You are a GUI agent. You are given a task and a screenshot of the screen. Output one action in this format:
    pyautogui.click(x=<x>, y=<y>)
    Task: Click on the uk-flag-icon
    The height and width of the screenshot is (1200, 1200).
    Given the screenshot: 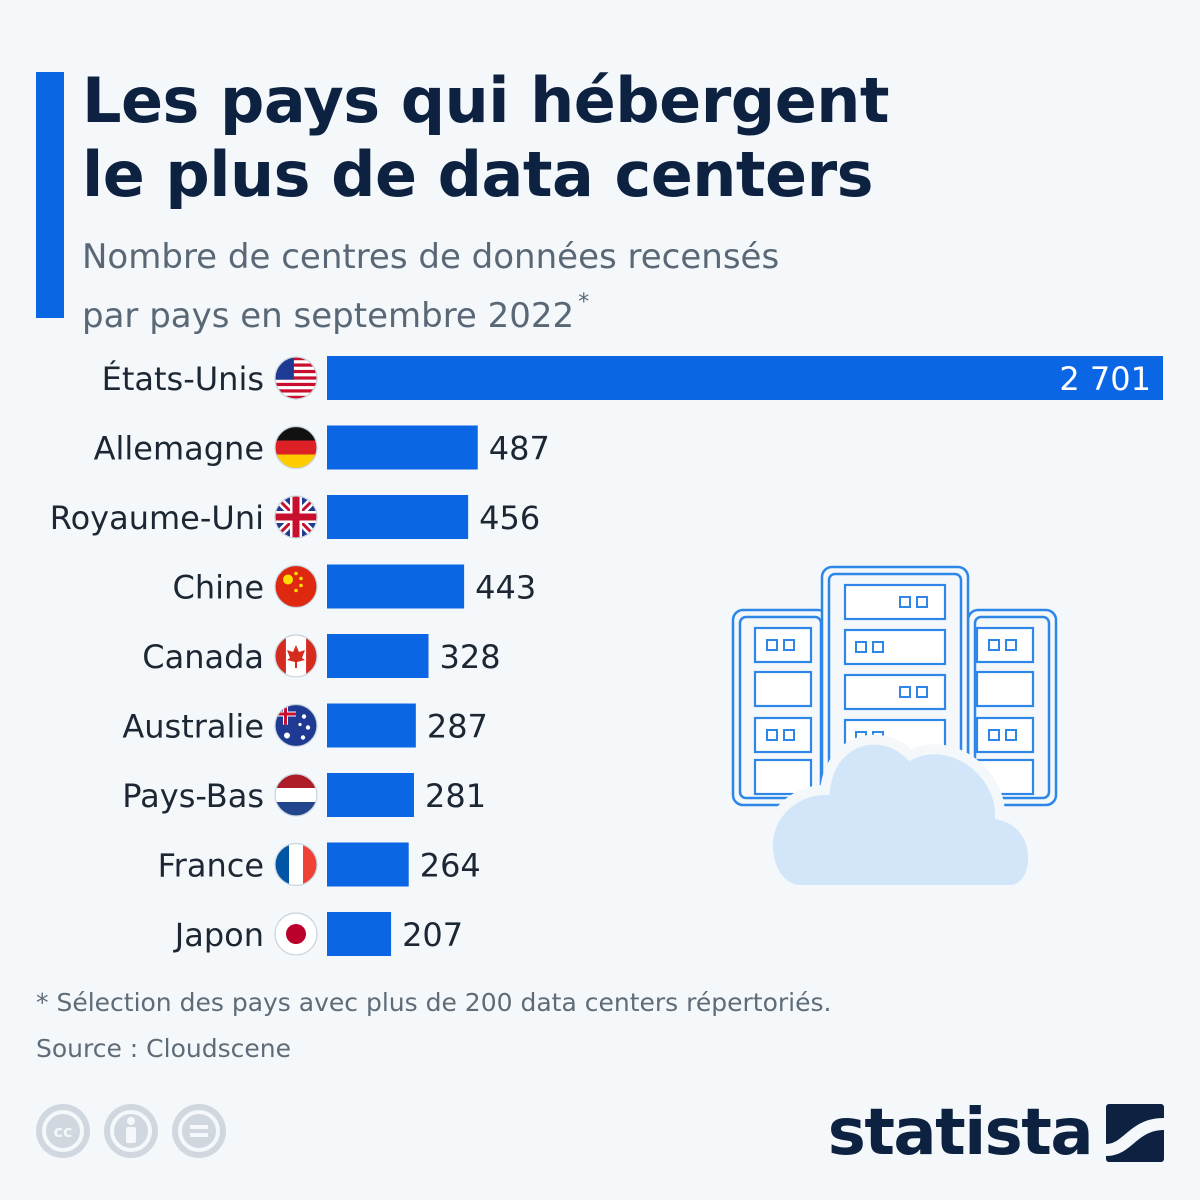 What is the action you would take?
    pyautogui.click(x=296, y=517)
    